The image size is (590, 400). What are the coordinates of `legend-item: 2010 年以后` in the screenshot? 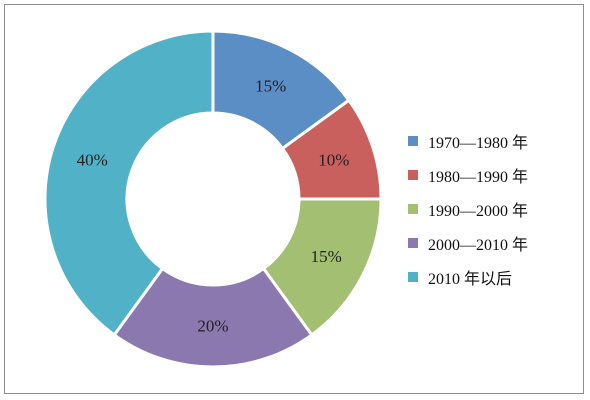 It's located at (468, 277).